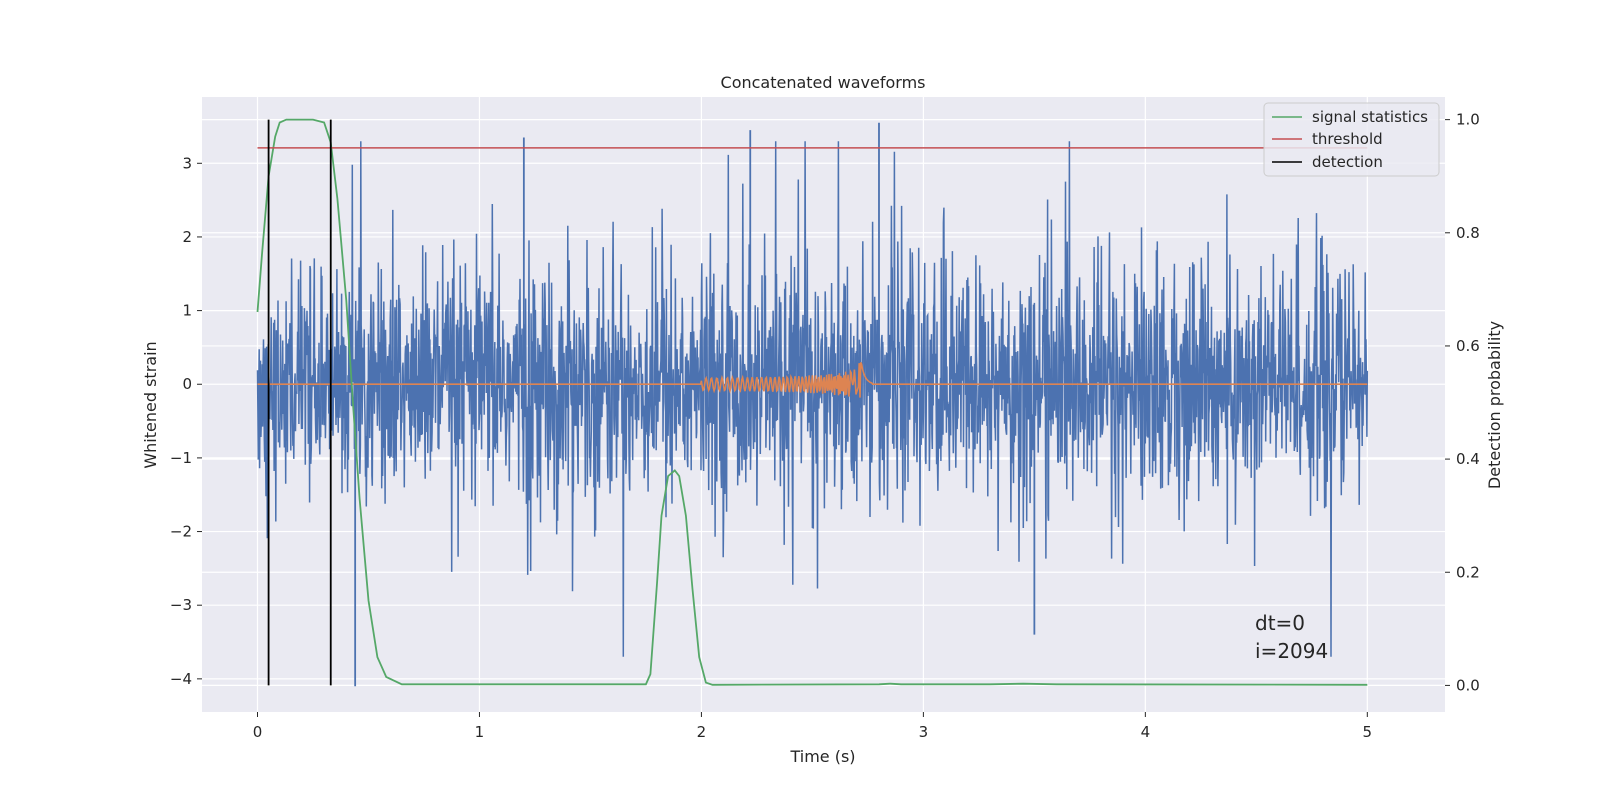  What do you see at coordinates (702, 732) in the screenshot?
I see `x-tick-label: 2` at bounding box center [702, 732].